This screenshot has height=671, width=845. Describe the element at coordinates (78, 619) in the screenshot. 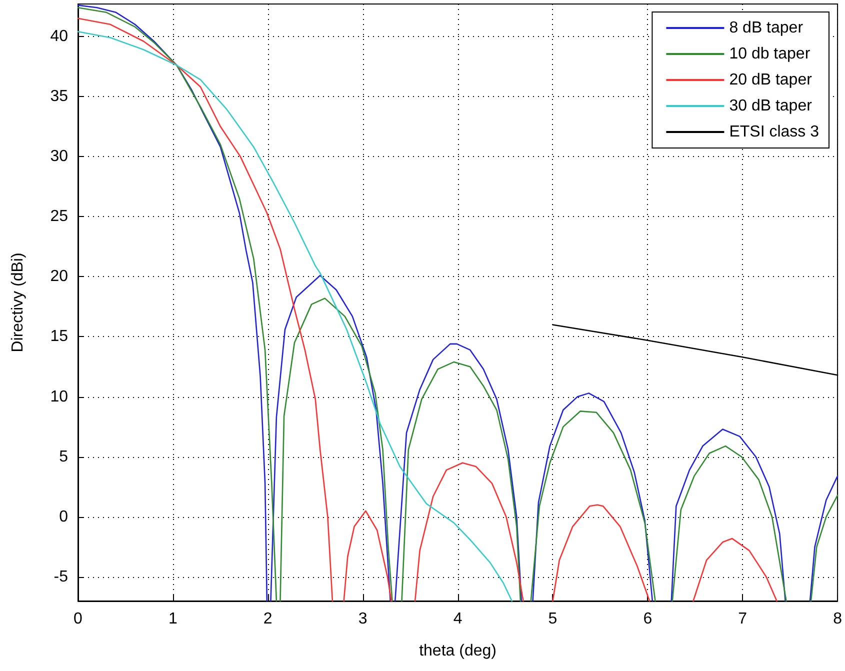

I see `x-tick-label: 0` at that location.